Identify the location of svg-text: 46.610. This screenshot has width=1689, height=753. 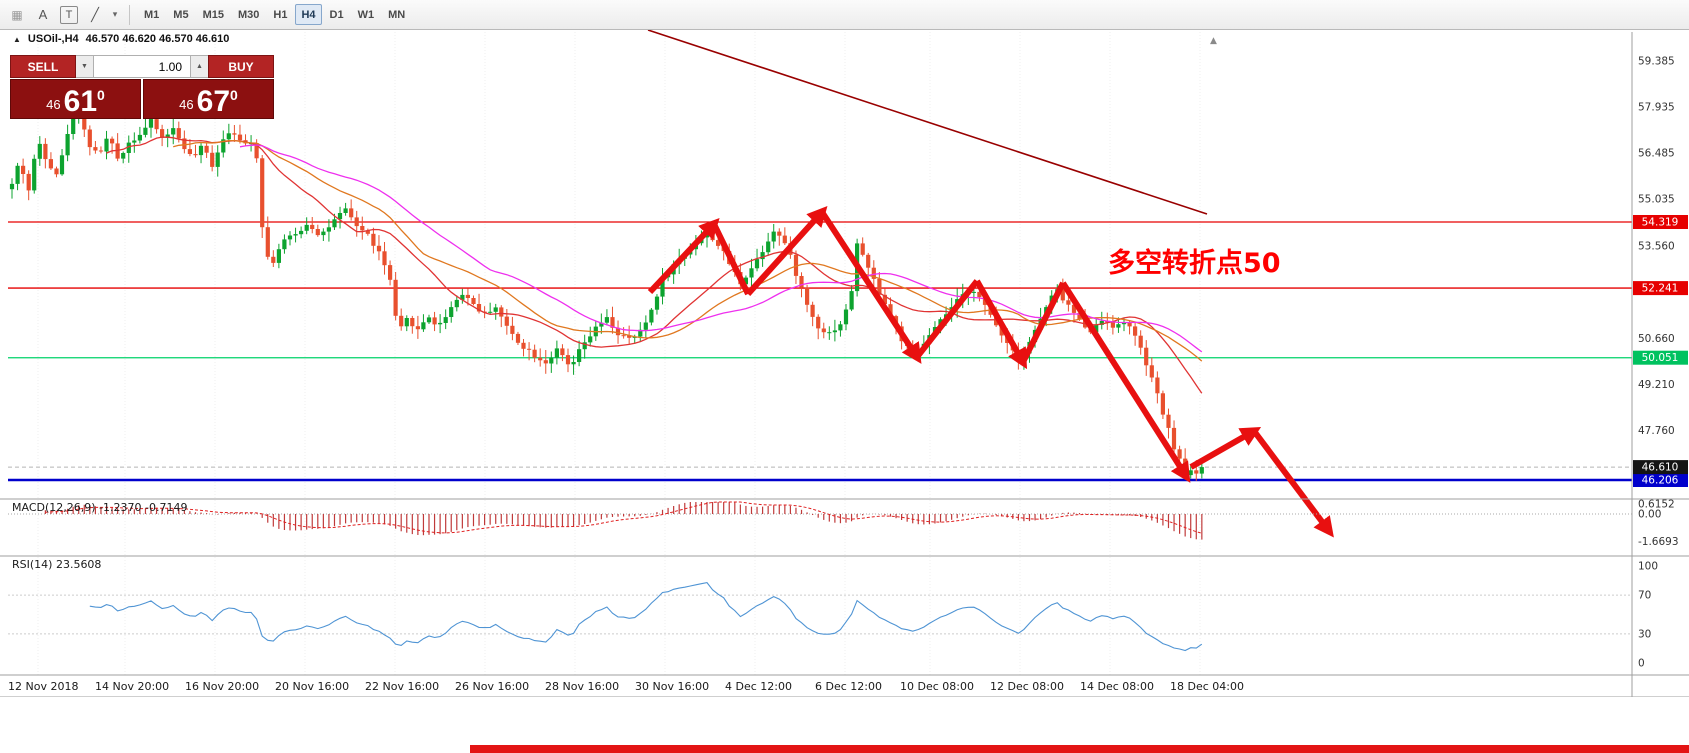
(1660, 468).